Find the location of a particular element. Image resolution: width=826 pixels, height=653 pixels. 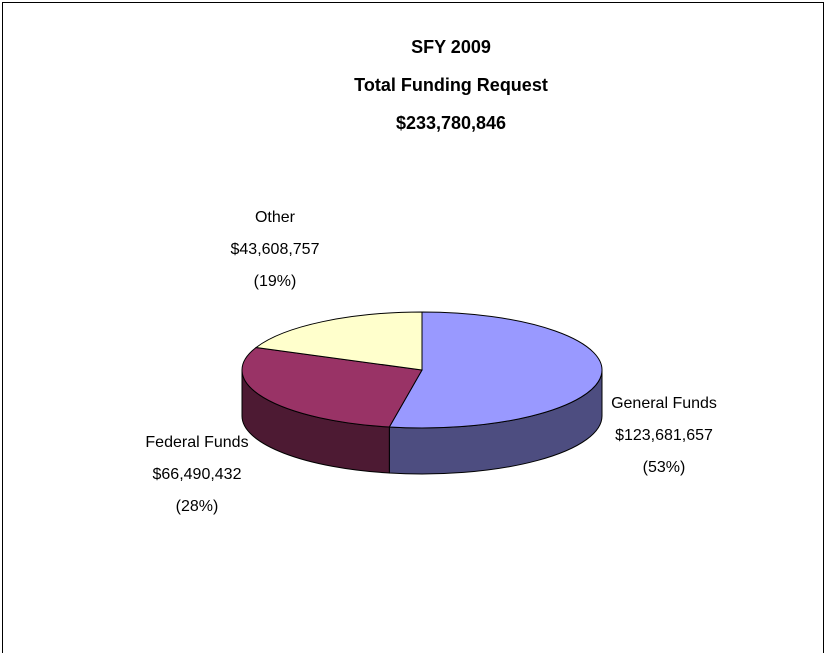

slice-value-label: $43,608,757 is located at coordinates (275, 249).